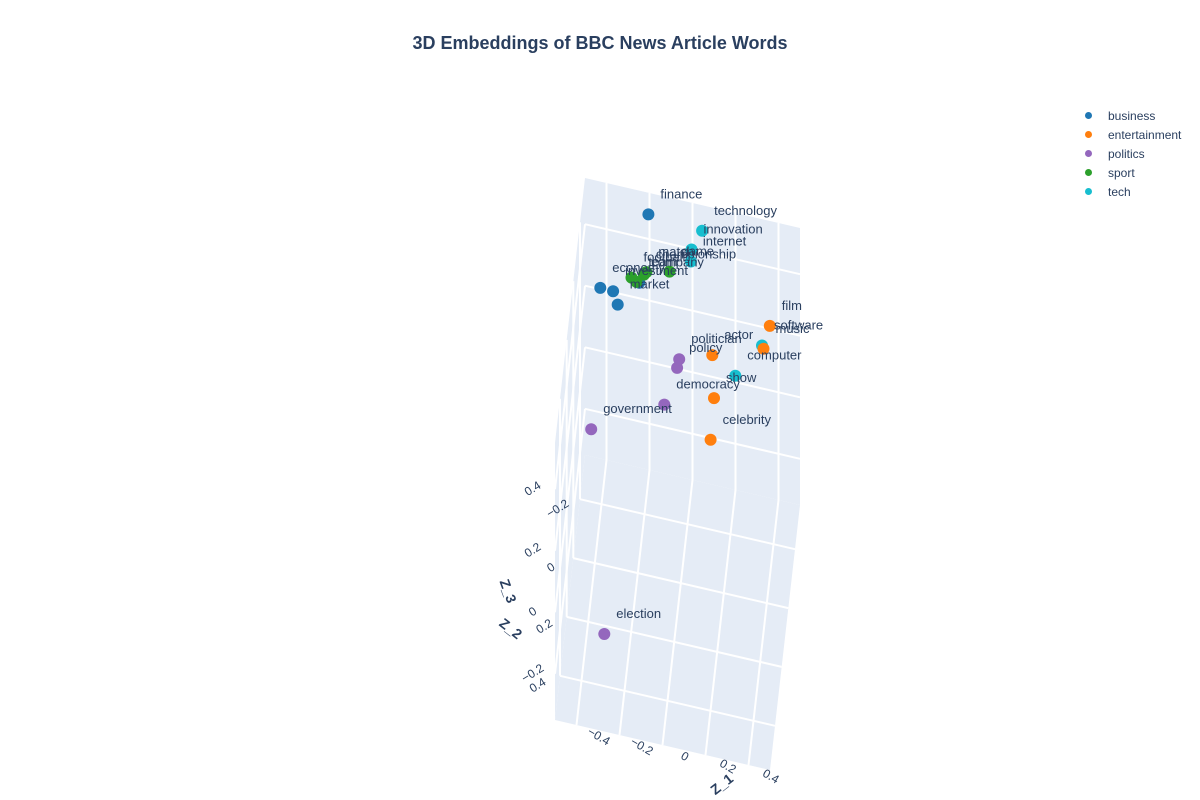 Image resolution: width=1200 pixels, height=800 pixels. What do you see at coordinates (679, 359) in the screenshot?
I see `data-point-politician` at bounding box center [679, 359].